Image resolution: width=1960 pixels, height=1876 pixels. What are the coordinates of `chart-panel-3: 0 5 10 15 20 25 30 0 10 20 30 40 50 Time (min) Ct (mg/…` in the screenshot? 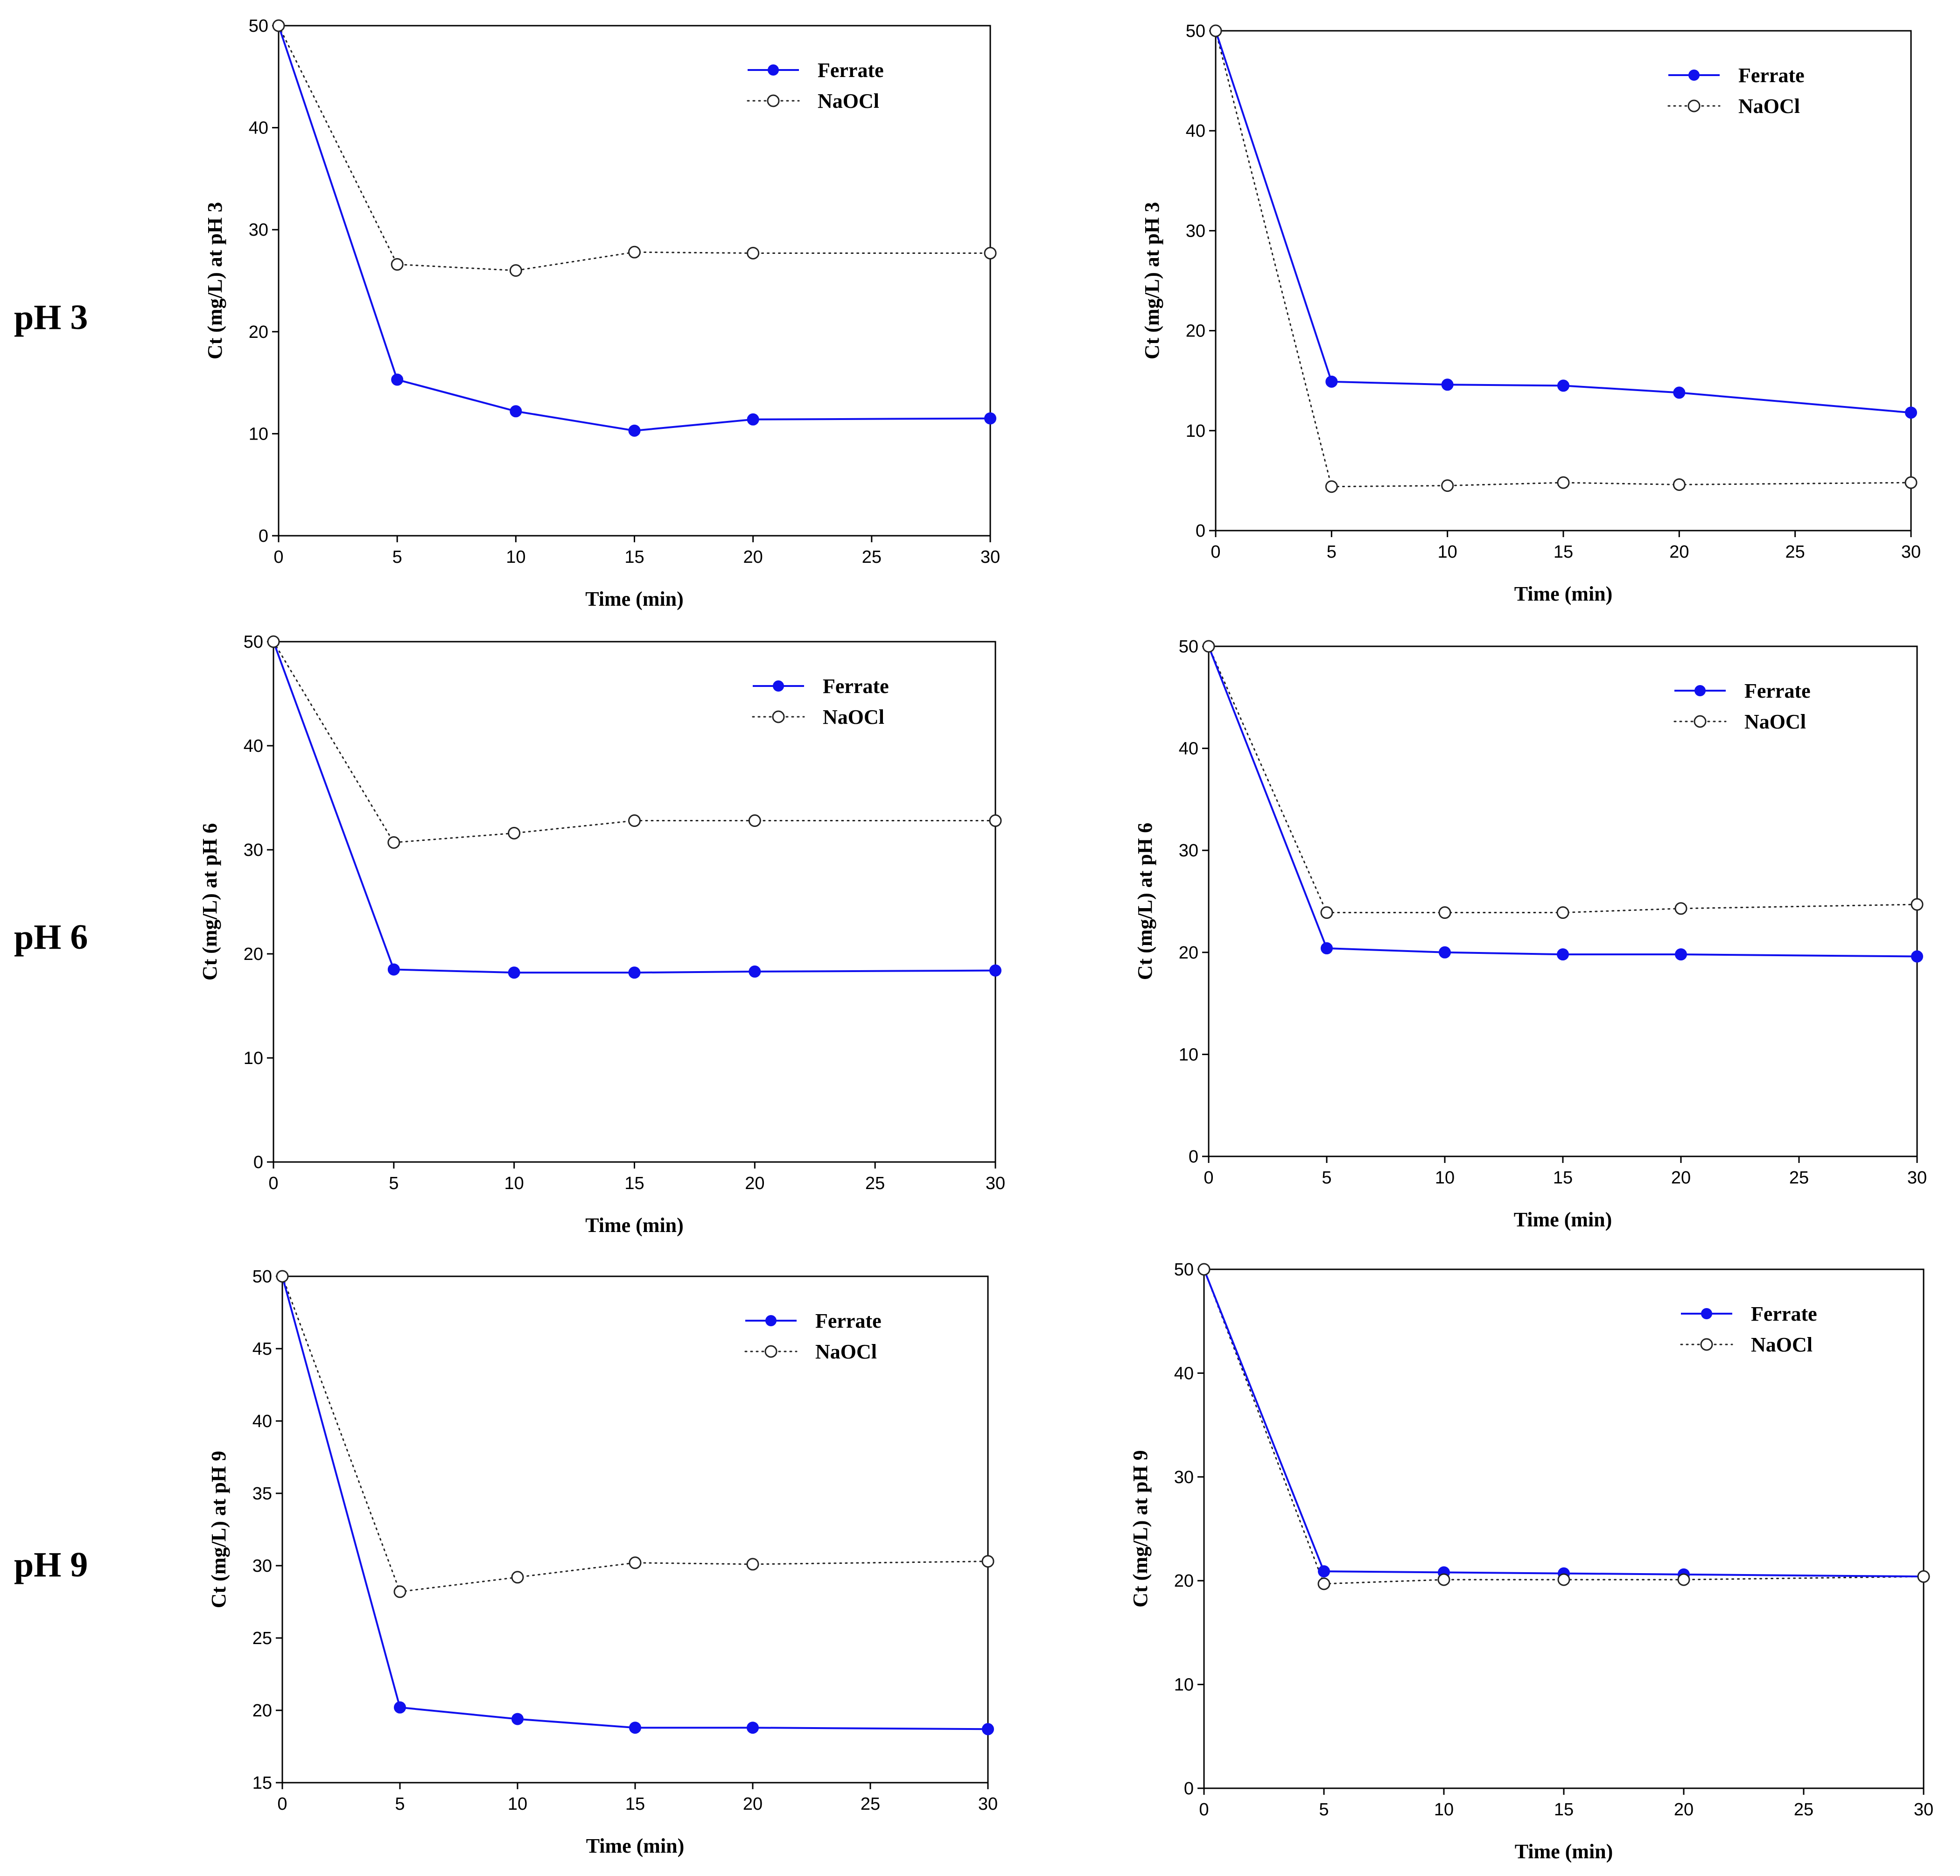 It's located at (601, 934).